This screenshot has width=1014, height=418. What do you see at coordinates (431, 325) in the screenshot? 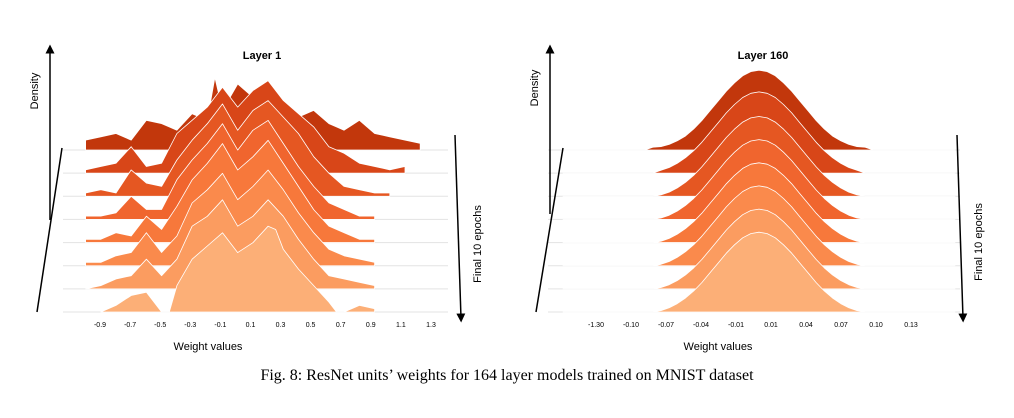
I see `x-tick-label: 1.3` at bounding box center [431, 325].